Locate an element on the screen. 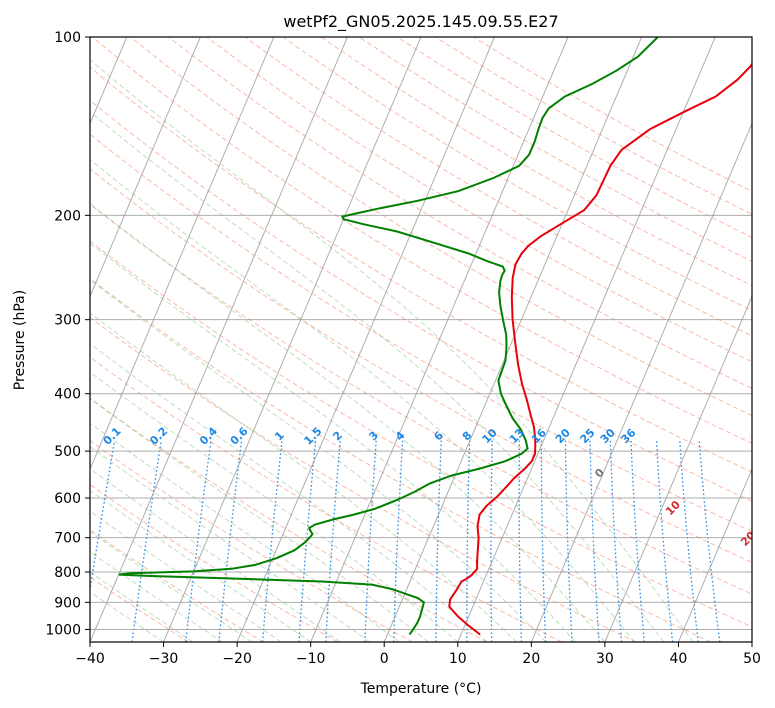 Image resolution: width=775 pixels, height=708 pixels. x-tick-label: −10 is located at coordinates (311, 659).